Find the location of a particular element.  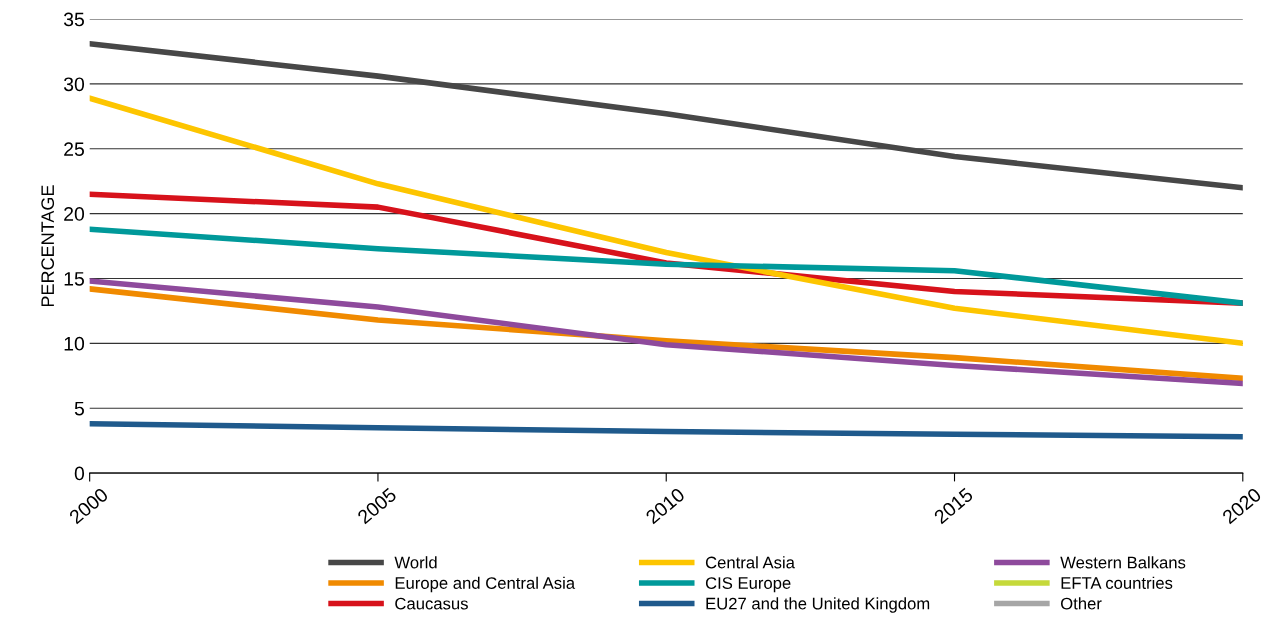

y-tick-label: 0 is located at coordinates (79, 473).